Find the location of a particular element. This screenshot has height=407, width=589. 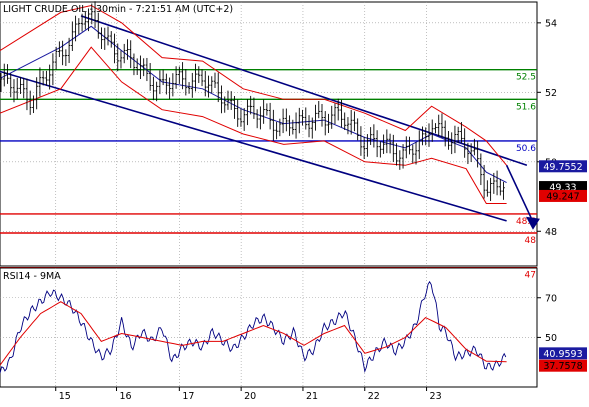

level-label: 48 is located at coordinates (531, 241).